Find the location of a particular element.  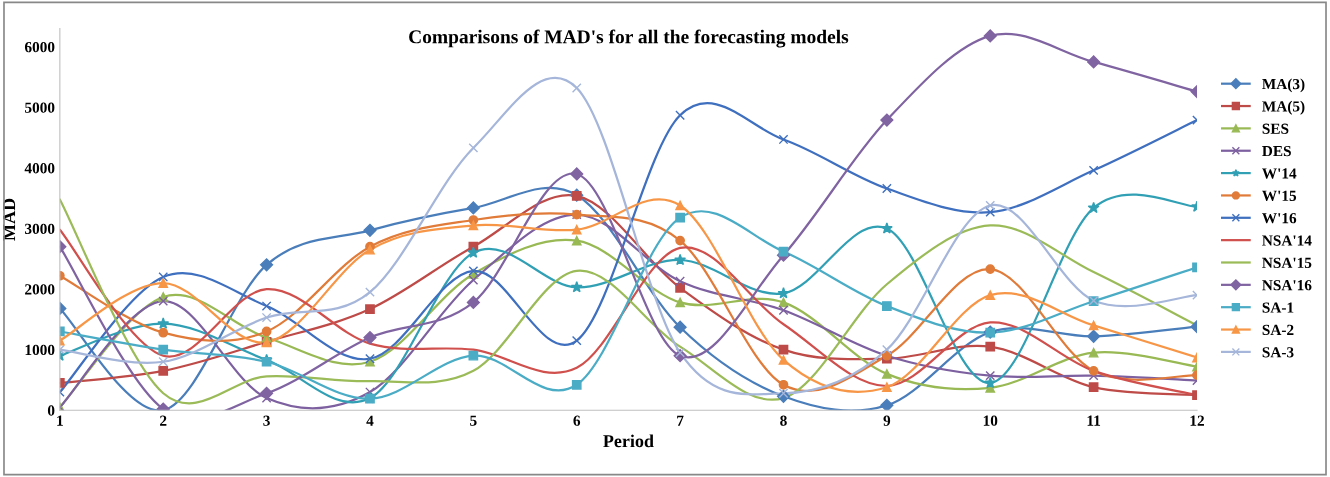

x-tick-label: 2 is located at coordinates (163, 420).